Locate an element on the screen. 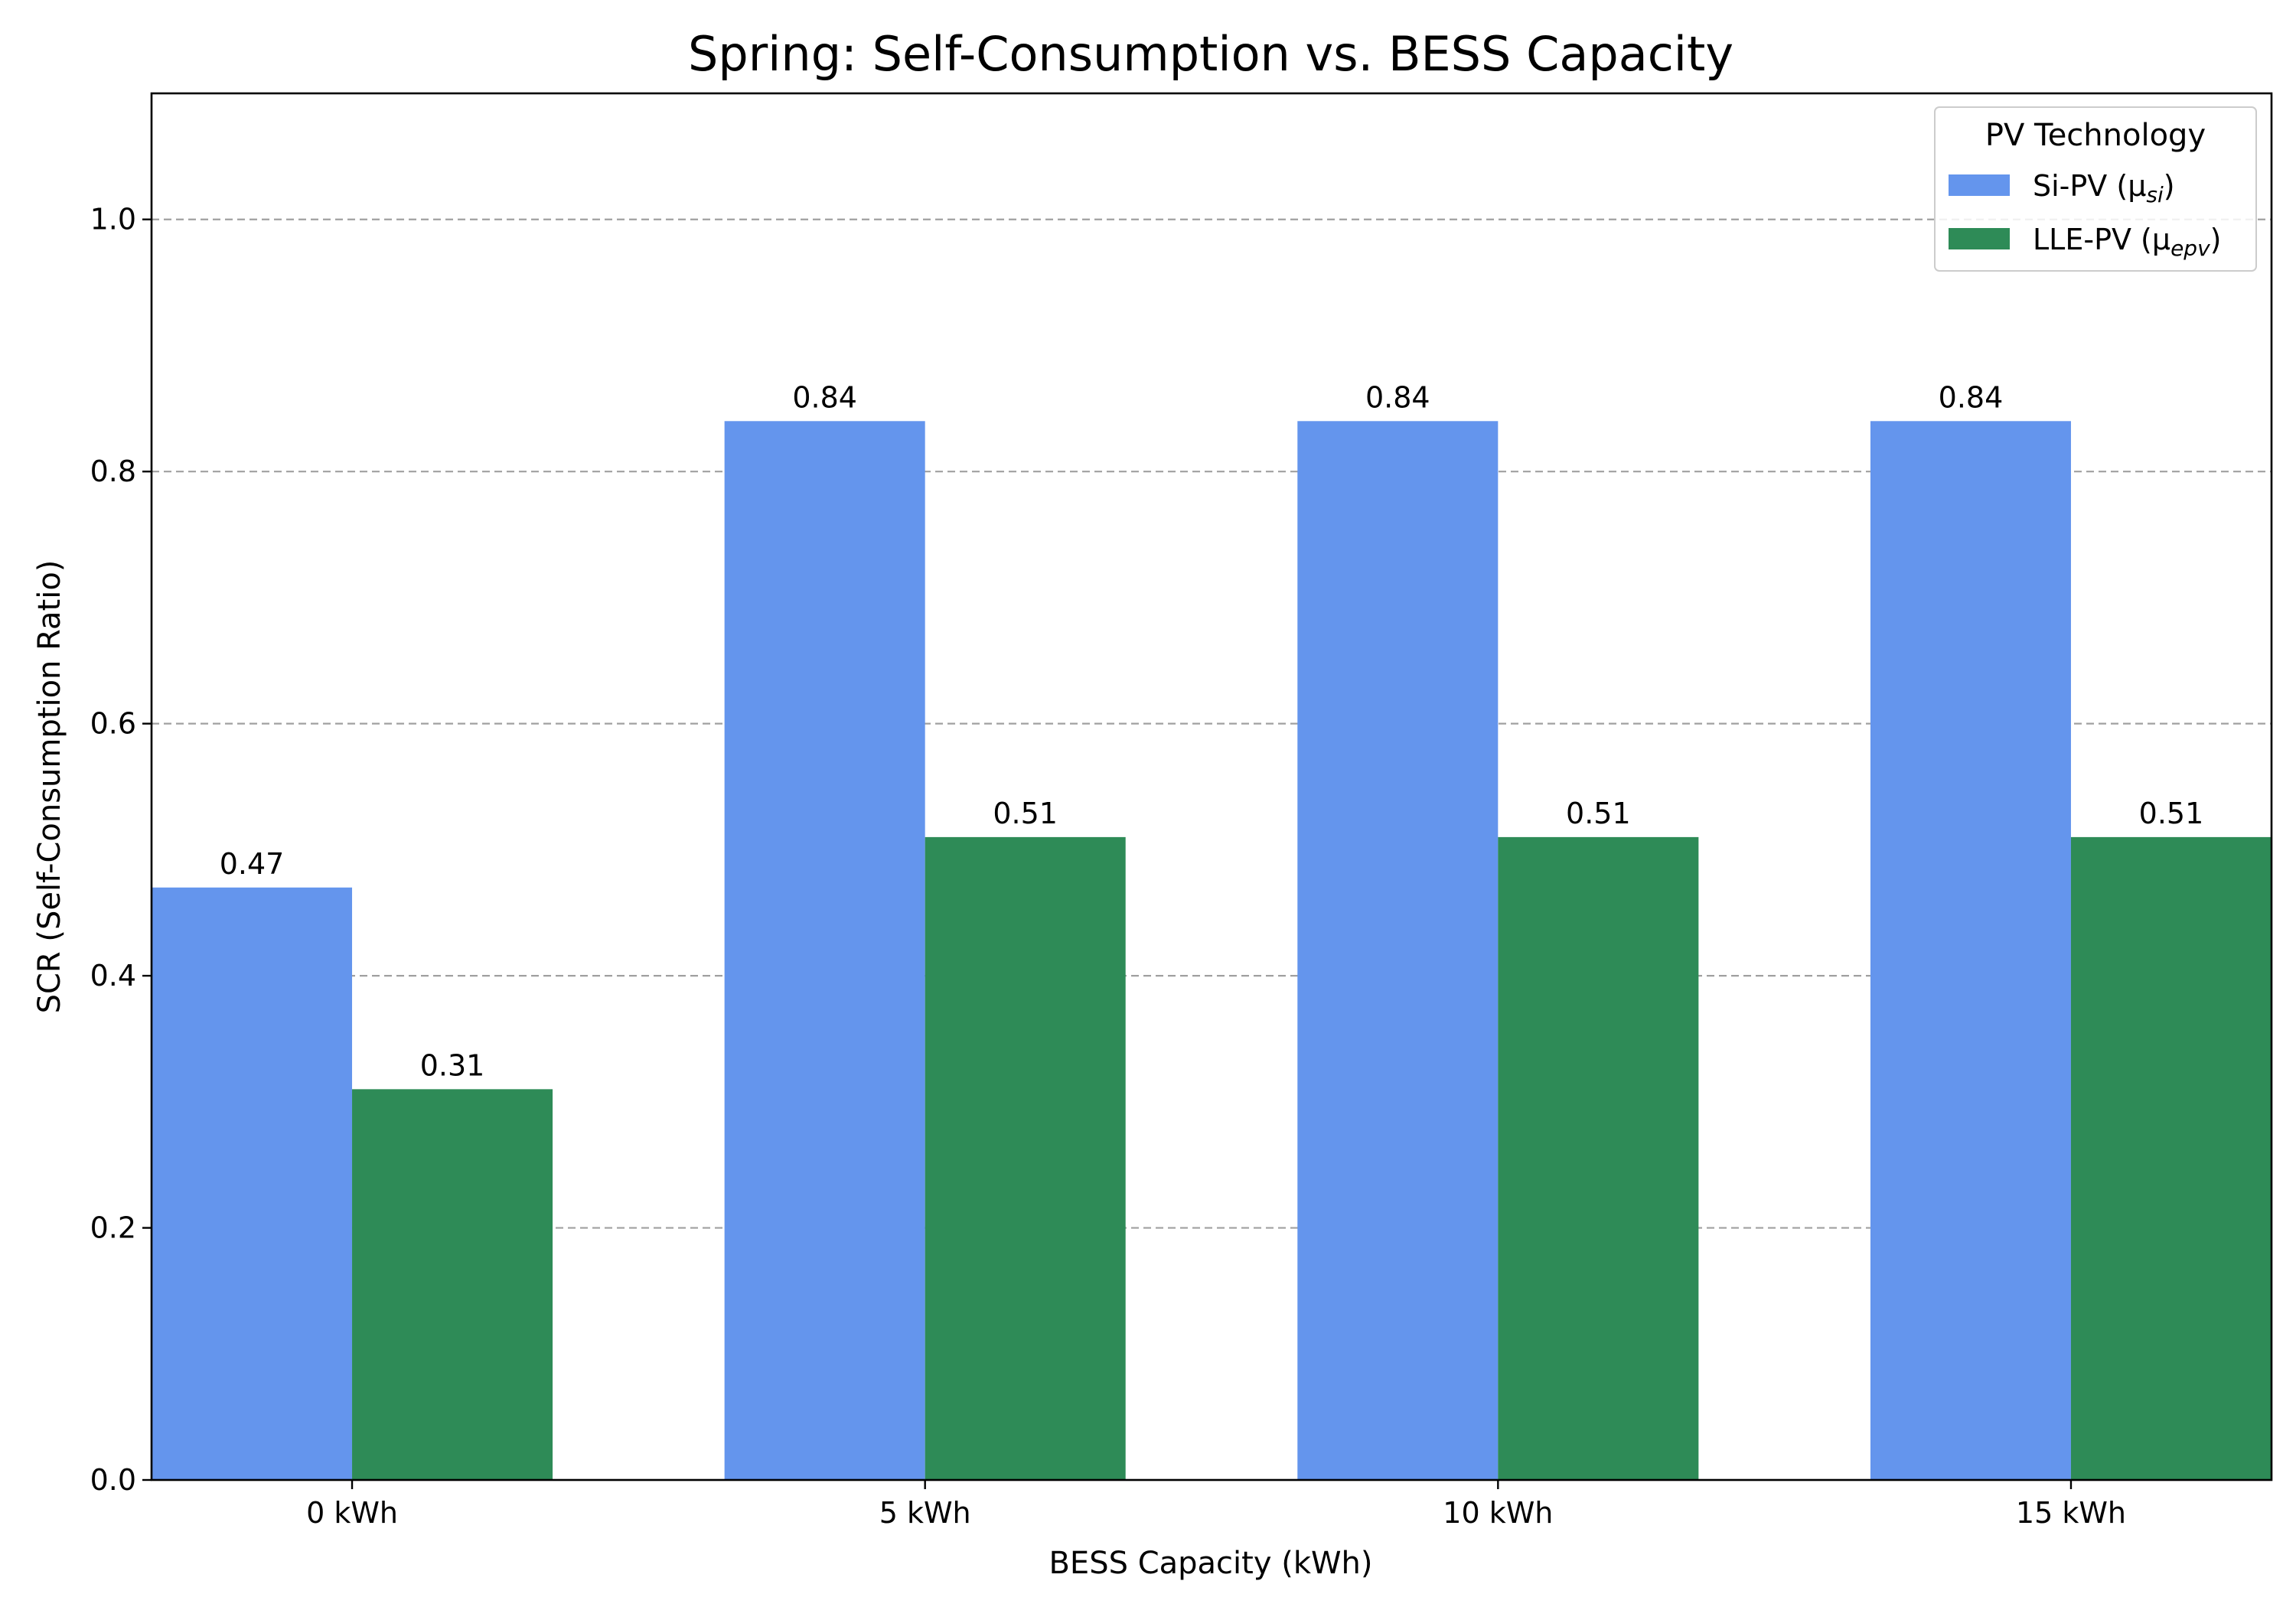 The width and height of the screenshot is (2296, 1607). legend: PV Technology Si-PV (μsi) LLE-PV (μepv) is located at coordinates (2095, 189).